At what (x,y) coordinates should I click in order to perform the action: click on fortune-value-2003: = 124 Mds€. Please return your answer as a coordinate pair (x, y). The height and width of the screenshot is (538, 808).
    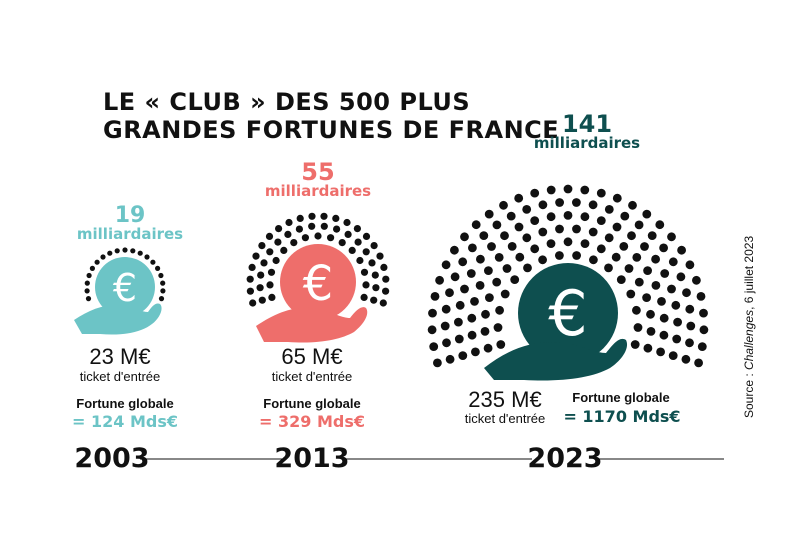
    Looking at the image, I should click on (125, 421).